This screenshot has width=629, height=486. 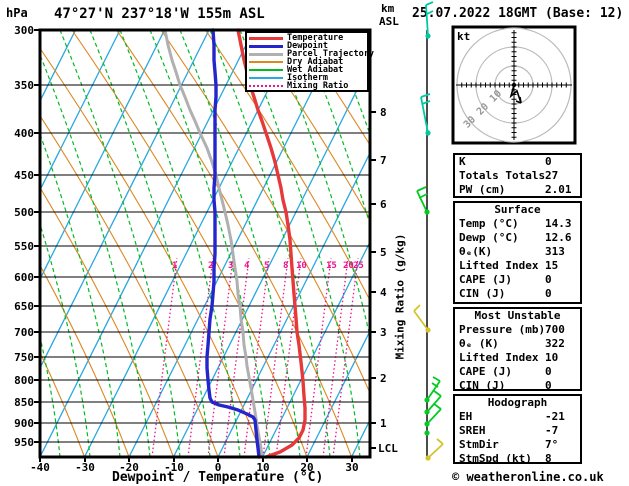 I want to click on mixing-ratio-value-label: 8, so click(x=286, y=266).